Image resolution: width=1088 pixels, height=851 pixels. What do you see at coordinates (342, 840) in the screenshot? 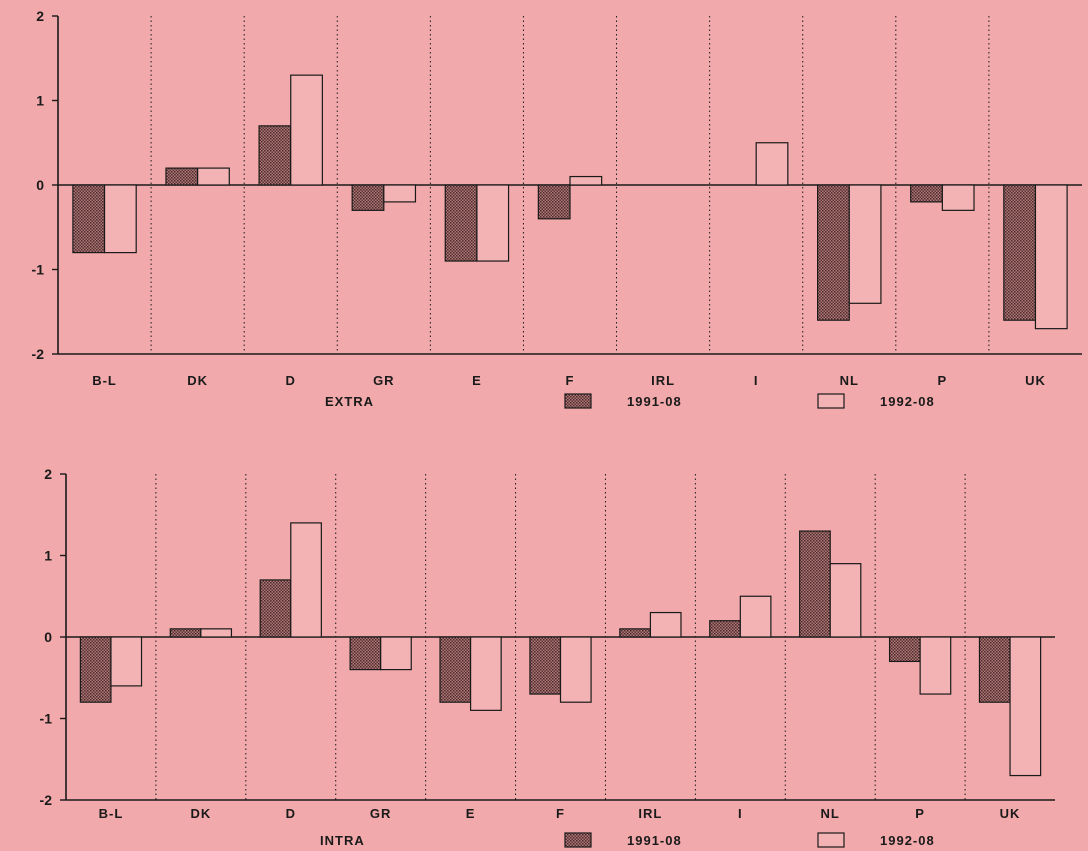
I see `panel-label: INTRA` at bounding box center [342, 840].